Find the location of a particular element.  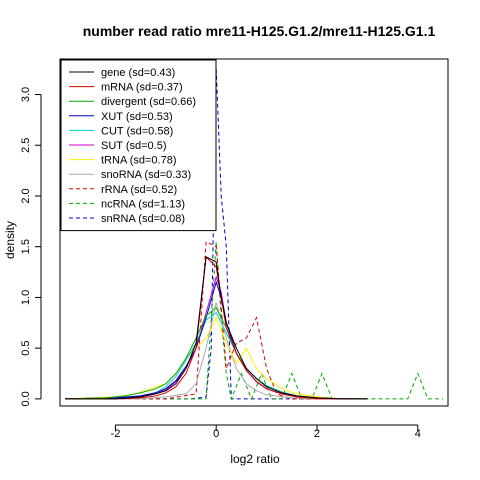

y-tick-label: 1.5 is located at coordinates (26, 246).